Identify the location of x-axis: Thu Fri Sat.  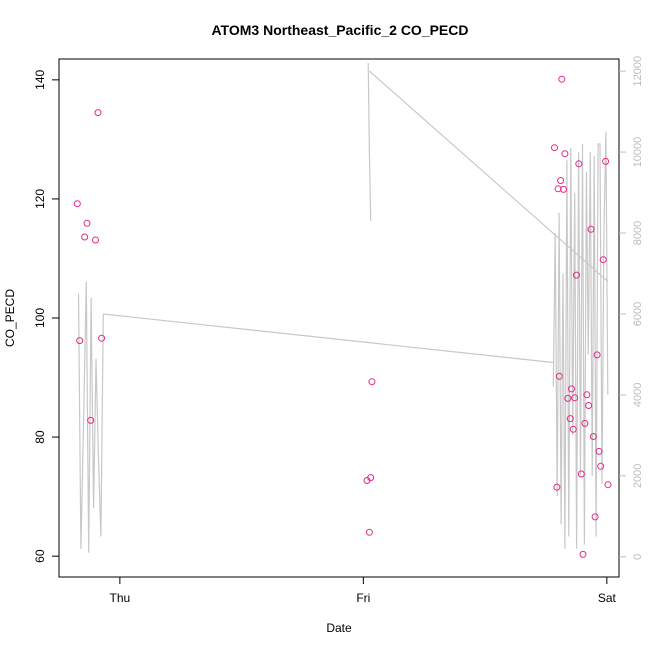
(363, 591).